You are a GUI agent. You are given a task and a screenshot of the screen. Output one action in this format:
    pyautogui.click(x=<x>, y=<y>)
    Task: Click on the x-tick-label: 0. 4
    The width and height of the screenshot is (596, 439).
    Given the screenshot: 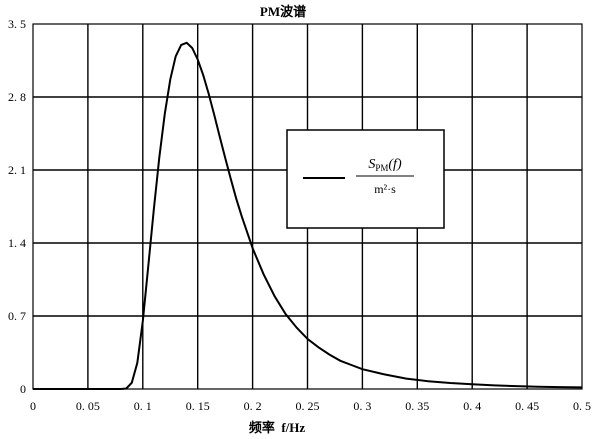 What is the action you would take?
    pyautogui.click(x=472, y=406)
    